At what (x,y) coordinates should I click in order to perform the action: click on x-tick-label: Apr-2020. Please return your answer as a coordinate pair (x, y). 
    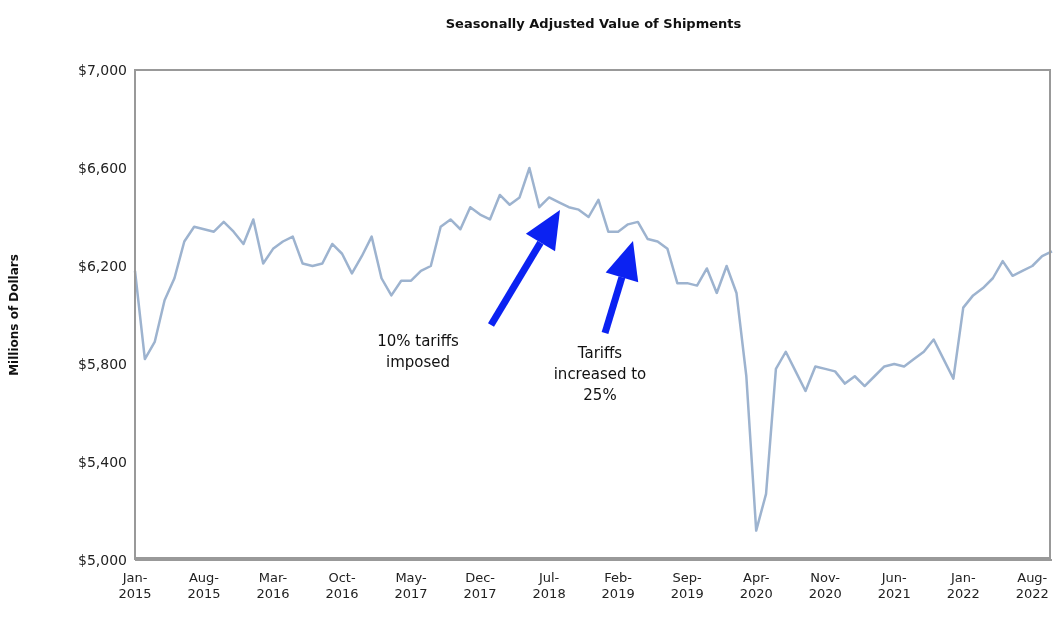
    Looking at the image, I should click on (756, 585).